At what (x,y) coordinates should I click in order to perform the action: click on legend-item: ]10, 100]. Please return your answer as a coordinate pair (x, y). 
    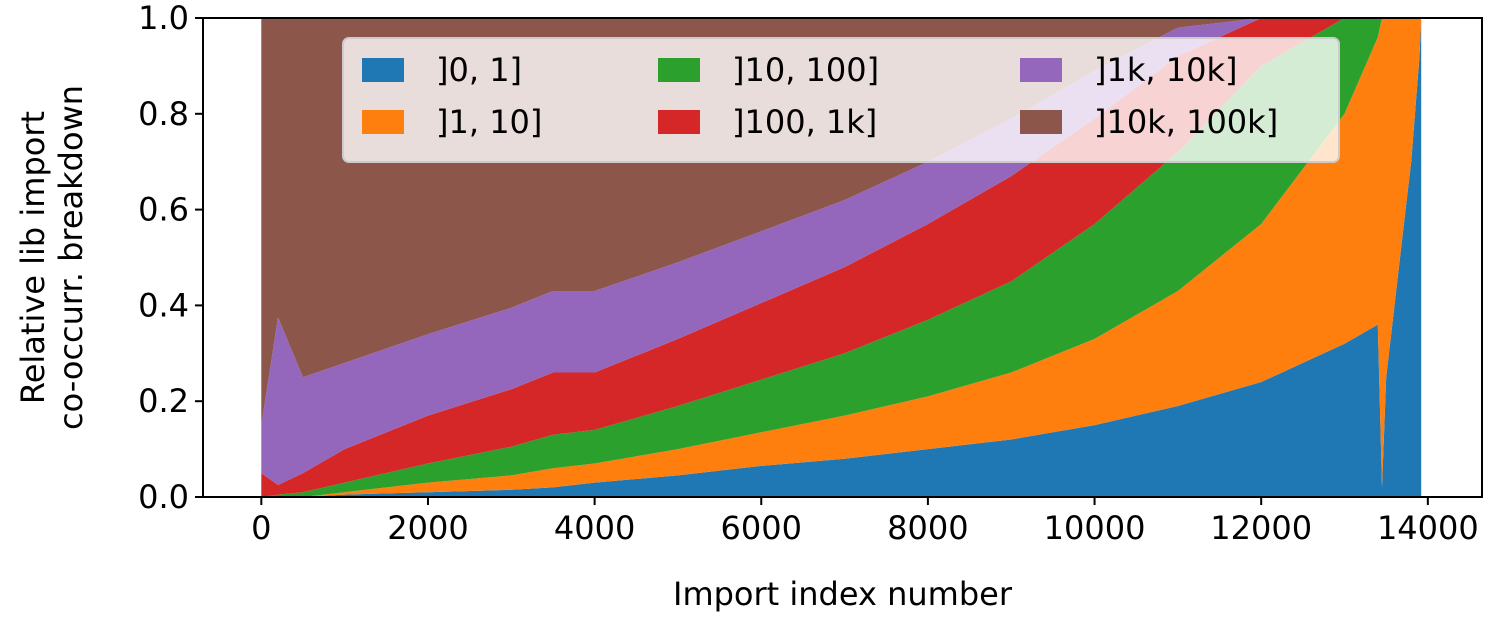
    Looking at the image, I should click on (768, 70).